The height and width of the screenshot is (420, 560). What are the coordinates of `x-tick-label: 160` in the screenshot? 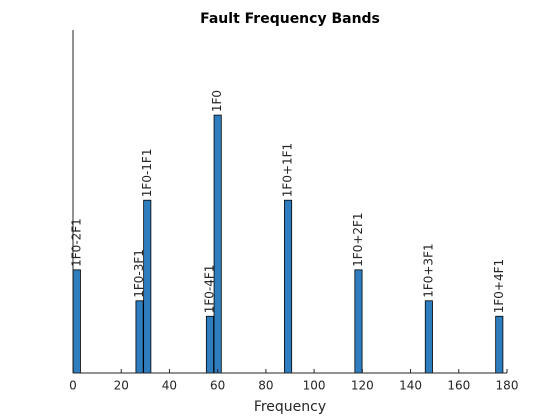 It's located at (458, 386).